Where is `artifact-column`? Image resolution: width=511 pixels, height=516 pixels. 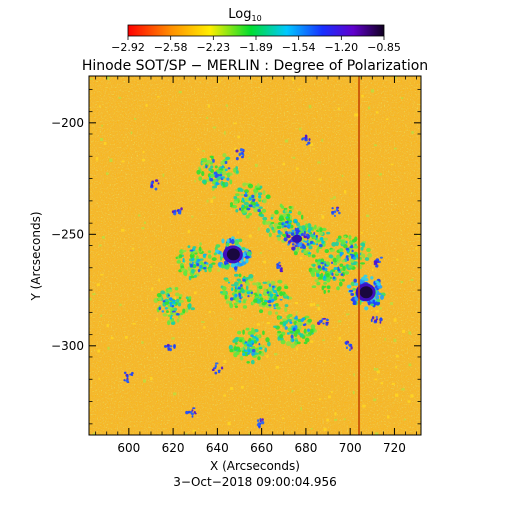
artifact-column is located at coordinates (359, 255).